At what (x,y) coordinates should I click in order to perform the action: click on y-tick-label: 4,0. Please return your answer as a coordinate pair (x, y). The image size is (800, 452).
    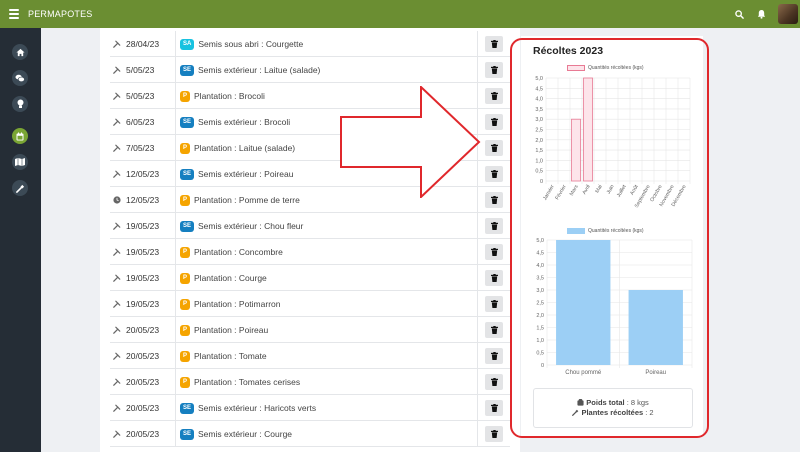
    Looking at the image, I should click on (540, 266).